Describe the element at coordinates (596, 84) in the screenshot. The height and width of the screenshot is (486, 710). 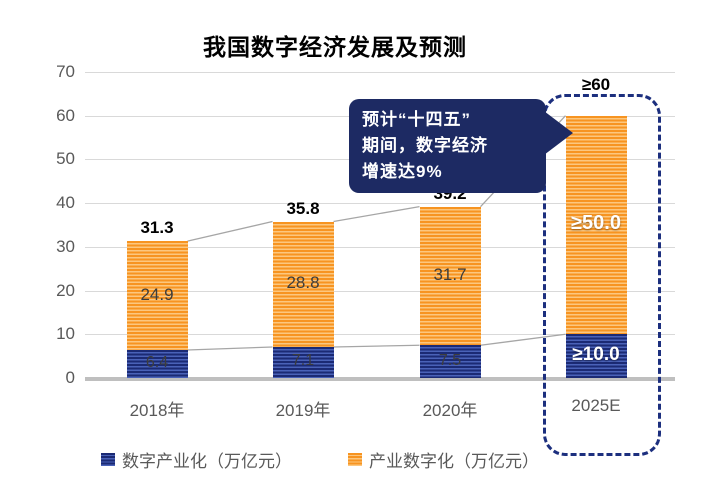
I see `total-value-label: ≥60` at that location.